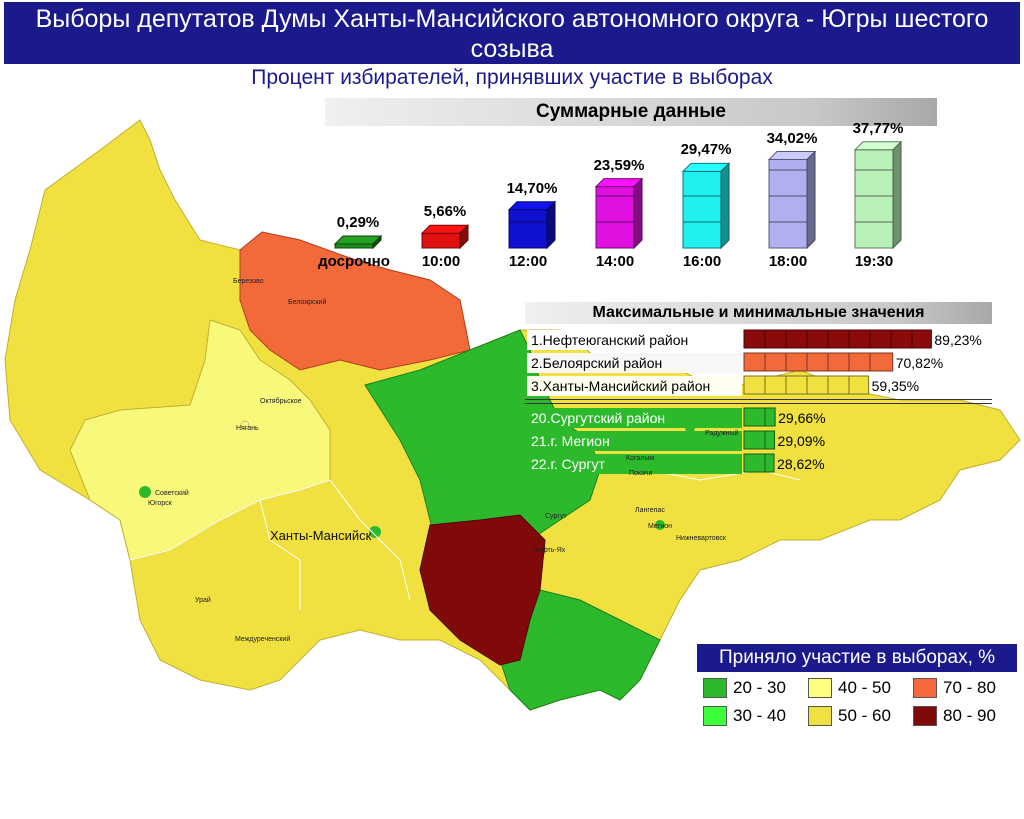 The height and width of the screenshot is (819, 1024). I want to click on city-label-beloyarsky: Белоярский, so click(307, 302).